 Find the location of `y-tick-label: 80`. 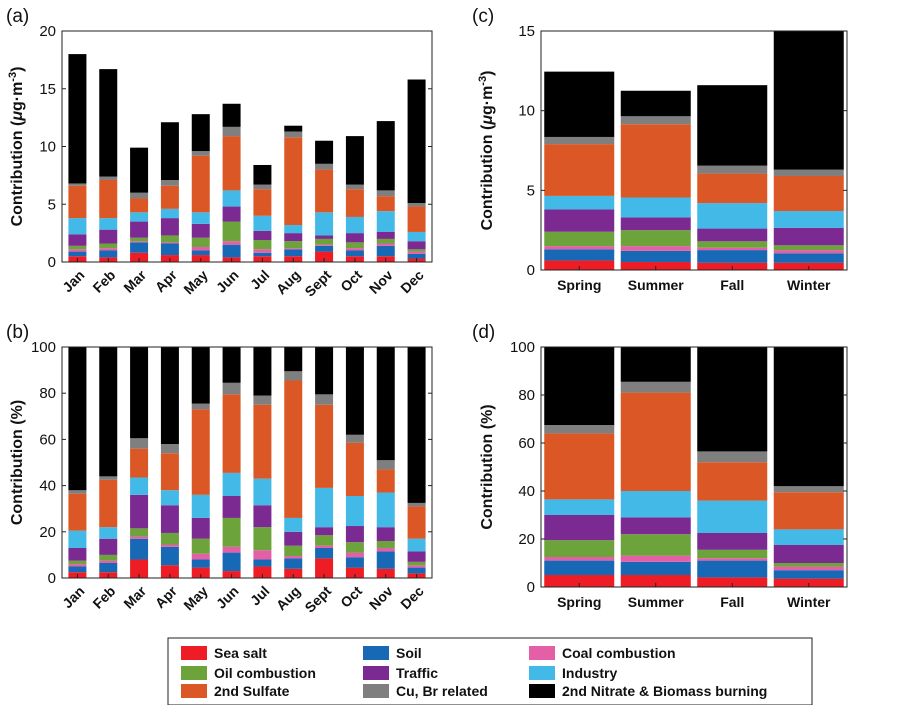

y-tick-label: 80 is located at coordinates (526, 395).